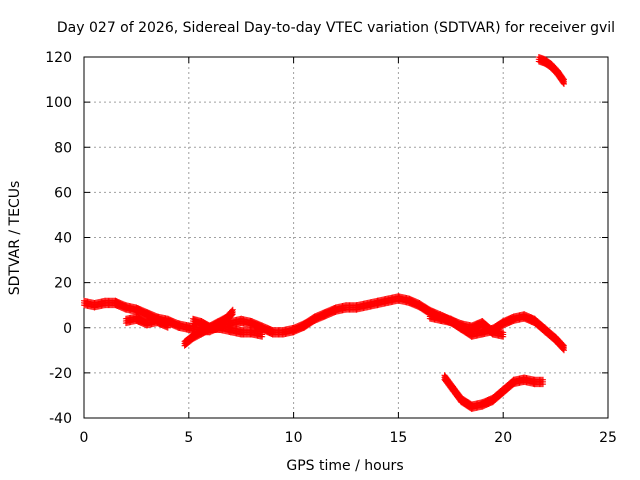 The width and height of the screenshot is (640, 480). Describe the element at coordinates (227, 327) in the screenshot. I see `series-track-main-lower` at that location.